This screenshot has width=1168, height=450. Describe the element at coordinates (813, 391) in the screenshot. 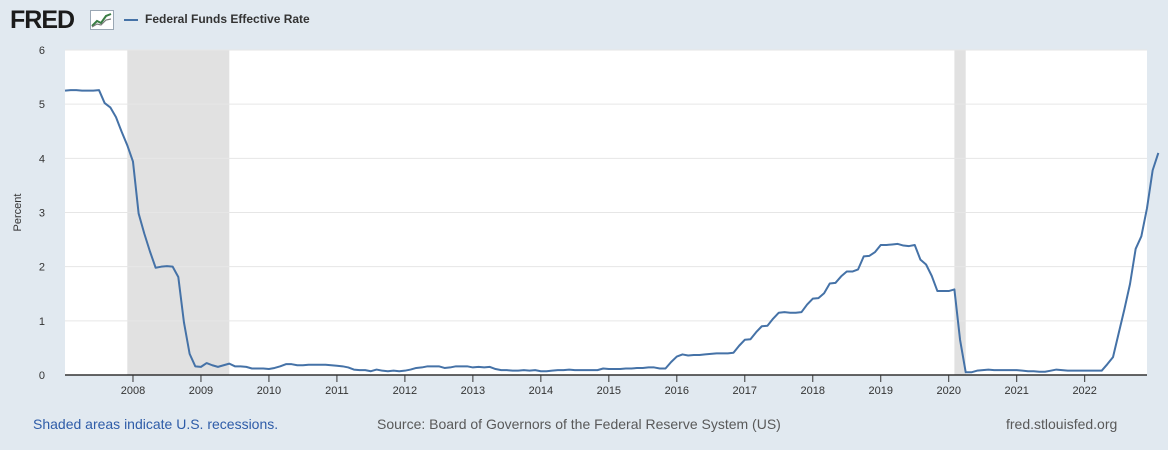

I see `x-tick-label: 2018` at that location.